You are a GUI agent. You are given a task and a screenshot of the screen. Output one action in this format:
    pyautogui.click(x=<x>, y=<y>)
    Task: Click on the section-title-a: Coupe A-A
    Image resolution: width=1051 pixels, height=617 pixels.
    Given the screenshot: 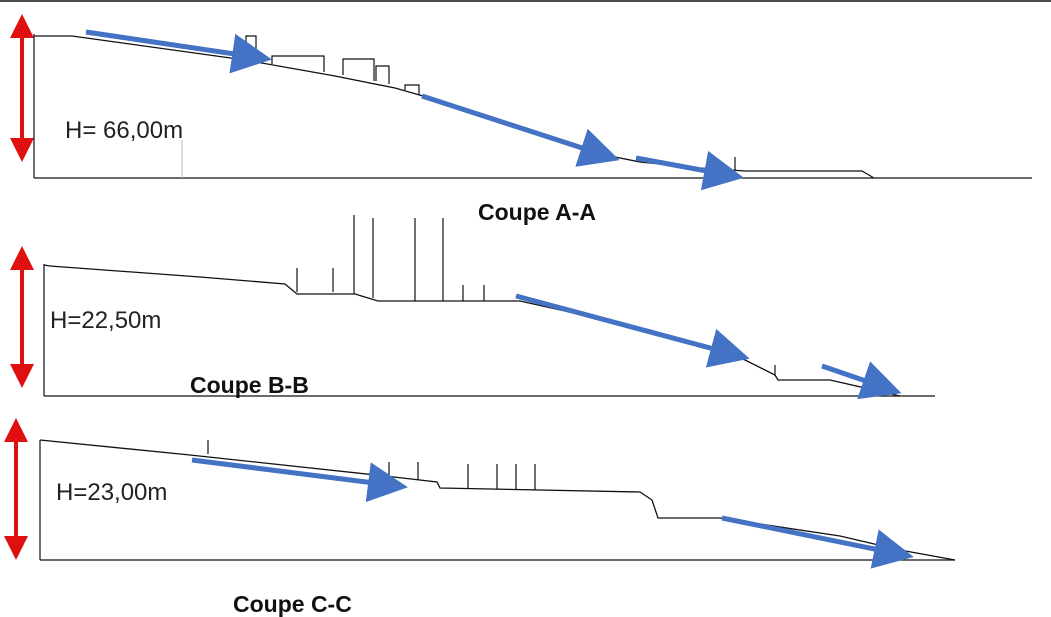 What is the action you would take?
    pyautogui.click(x=537, y=212)
    